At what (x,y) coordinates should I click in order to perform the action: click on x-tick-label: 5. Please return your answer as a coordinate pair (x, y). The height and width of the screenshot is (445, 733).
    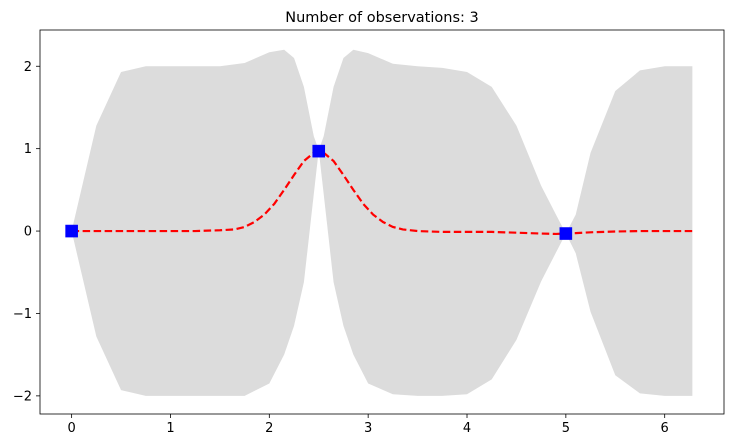
    Looking at the image, I should click on (566, 428).